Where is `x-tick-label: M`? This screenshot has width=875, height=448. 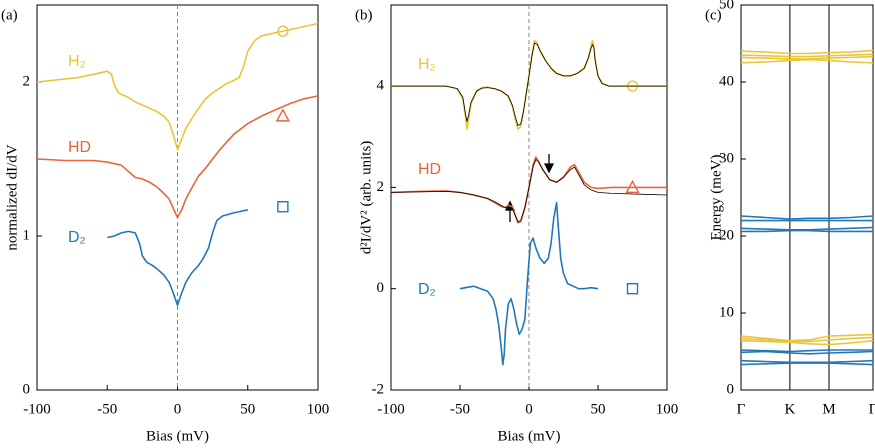
x-tick-label: M is located at coordinates (828, 409).